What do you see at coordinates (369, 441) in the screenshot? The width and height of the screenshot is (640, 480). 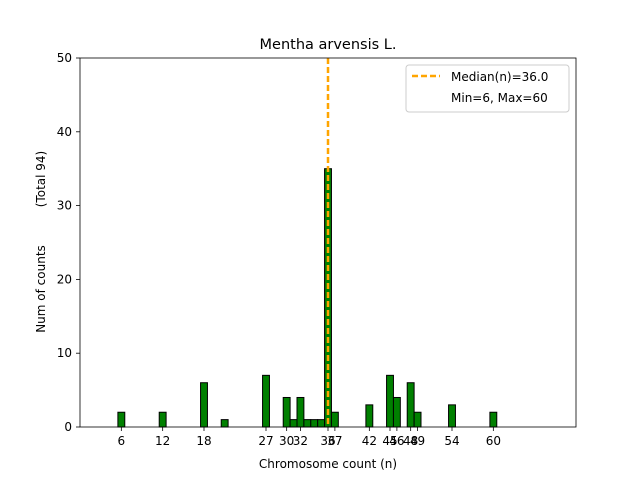 I see `x-tick-label: 42` at bounding box center [369, 441].